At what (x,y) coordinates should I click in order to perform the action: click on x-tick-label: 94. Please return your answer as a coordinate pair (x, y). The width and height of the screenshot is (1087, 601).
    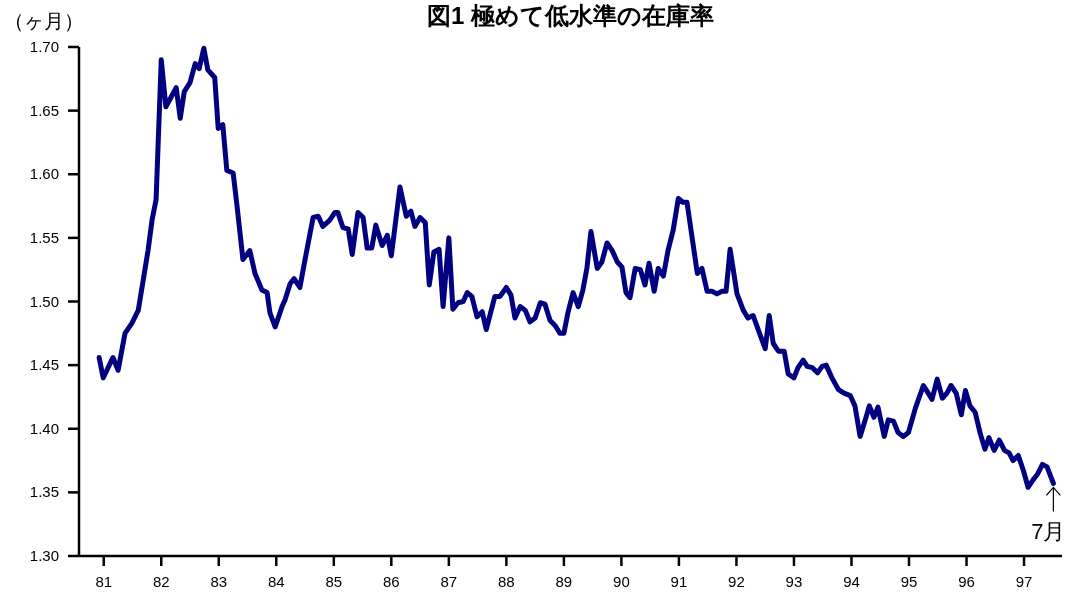
    Looking at the image, I should click on (851, 581).